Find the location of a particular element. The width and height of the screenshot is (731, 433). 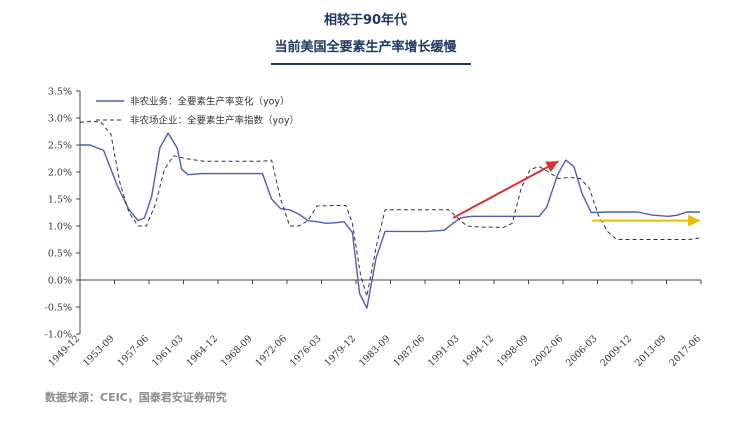

x-tick-label: 1976-03 is located at coordinates (306, 351).